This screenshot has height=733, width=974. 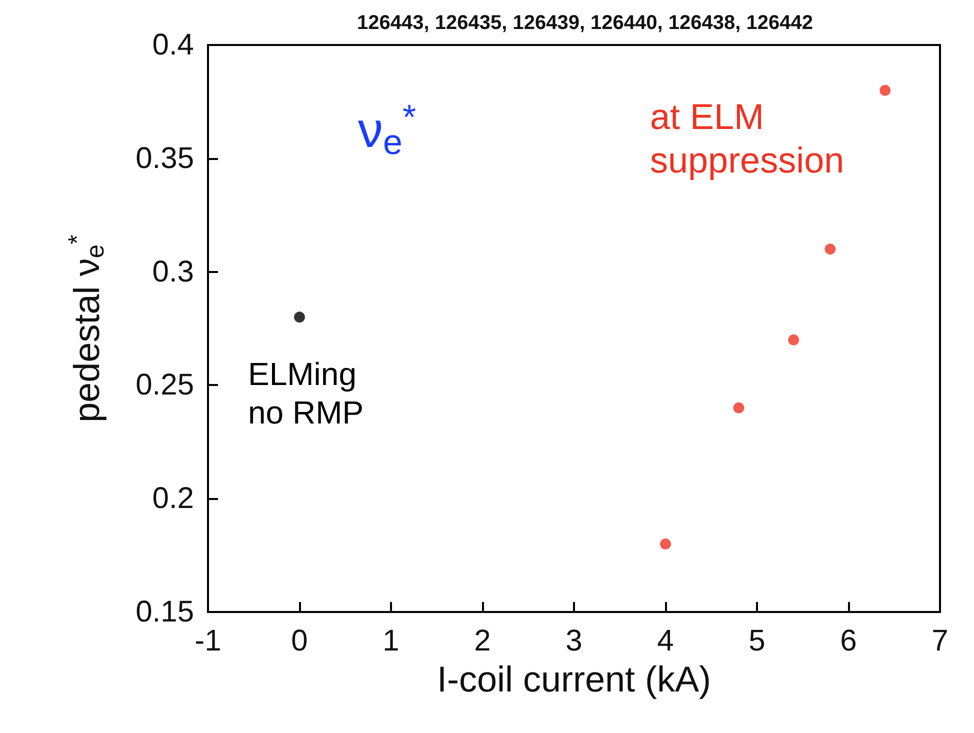 I want to click on x-tick-label: 2, so click(x=482, y=641).